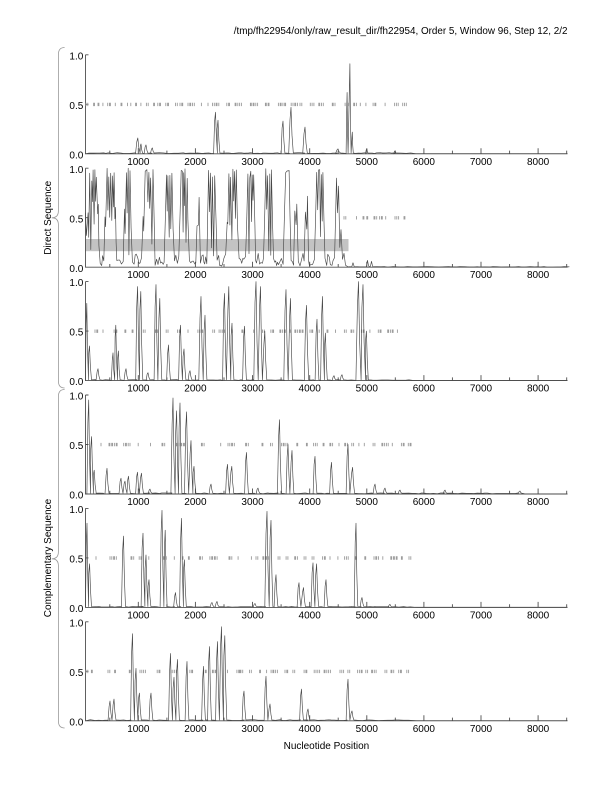 This screenshot has width=612, height=792. Describe the element at coordinates (48, 217) in the screenshot. I see `svg-text: Direct Sequence` at that location.